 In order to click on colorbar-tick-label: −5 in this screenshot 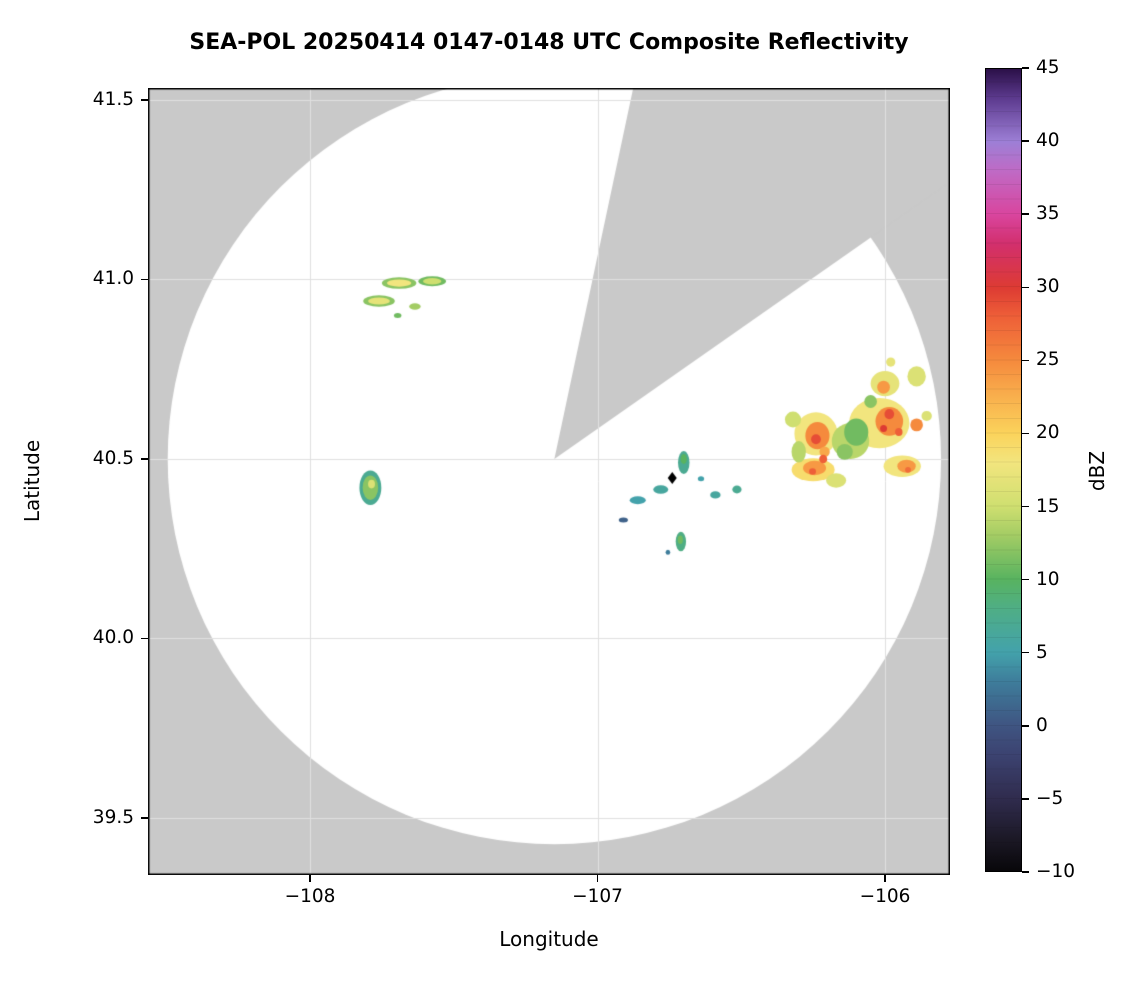, I will do `click(1050, 798)`.